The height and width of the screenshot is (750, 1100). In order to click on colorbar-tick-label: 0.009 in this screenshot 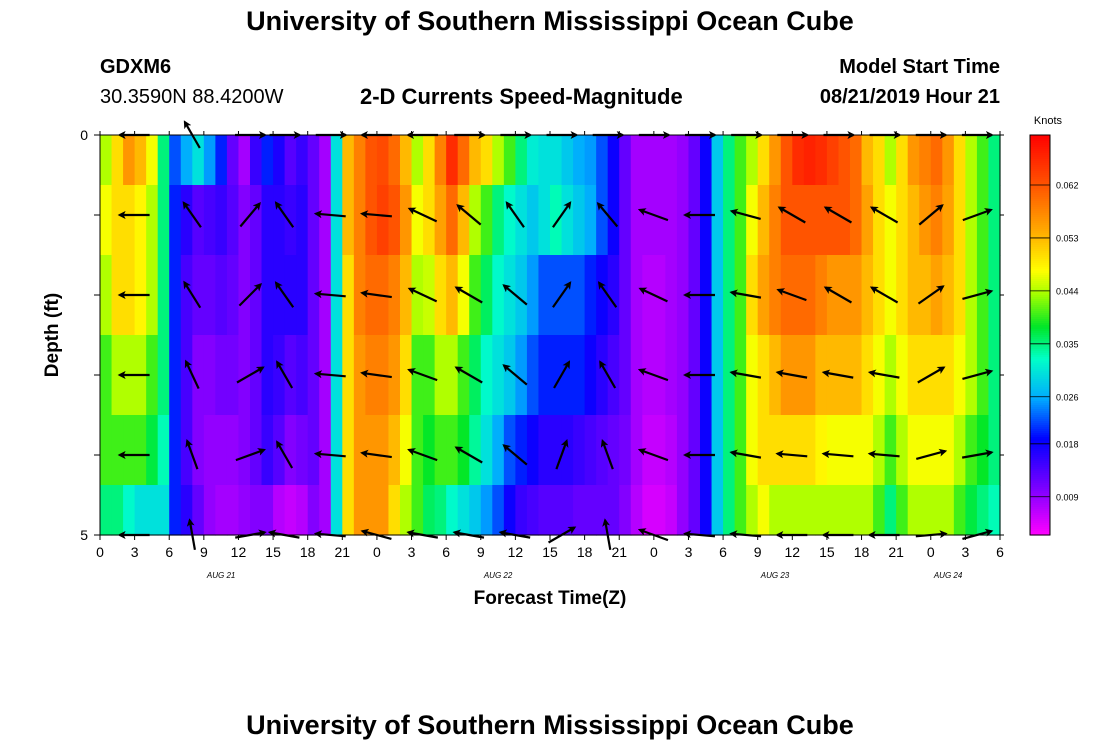, I will do `click(1067, 497)`.